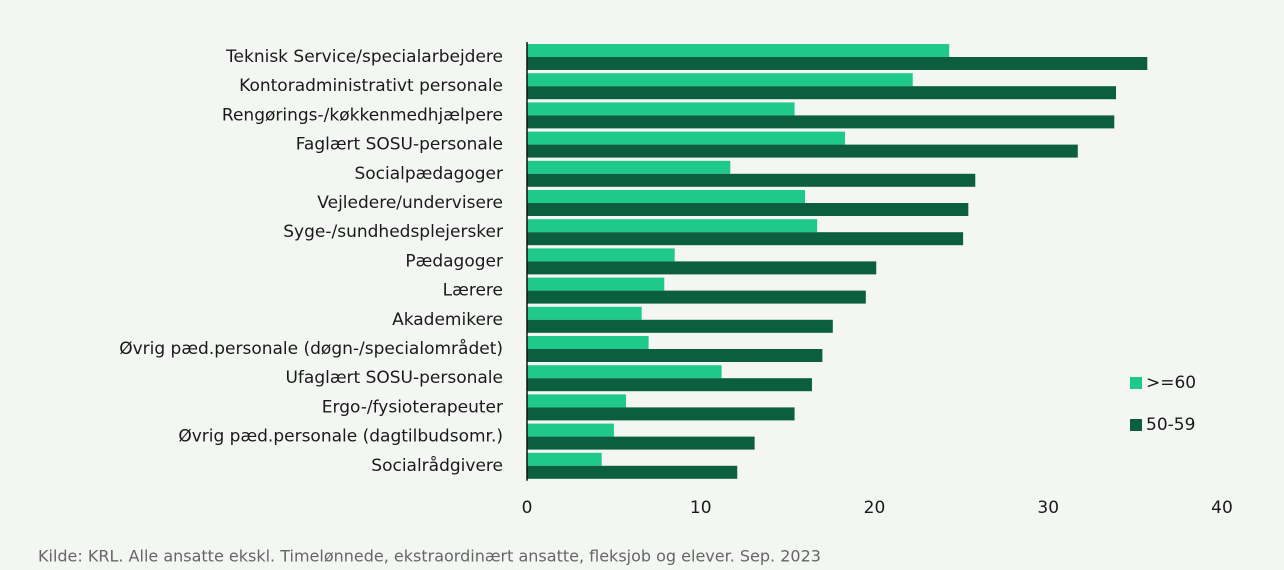 This screenshot has height=570, width=1284. What do you see at coordinates (362, 115) in the screenshot?
I see `y-tick-label: Rengørings-/køkkenmedhjælpere` at bounding box center [362, 115].